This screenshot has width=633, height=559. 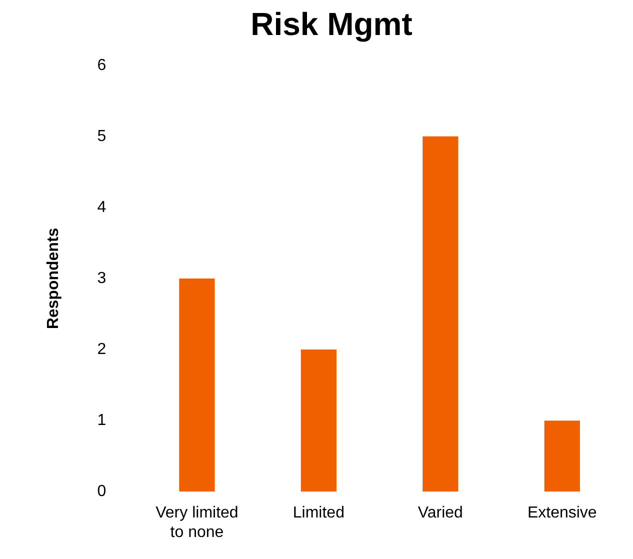 What do you see at coordinates (101, 278) in the screenshot?
I see `y-tick-label: 3` at bounding box center [101, 278].